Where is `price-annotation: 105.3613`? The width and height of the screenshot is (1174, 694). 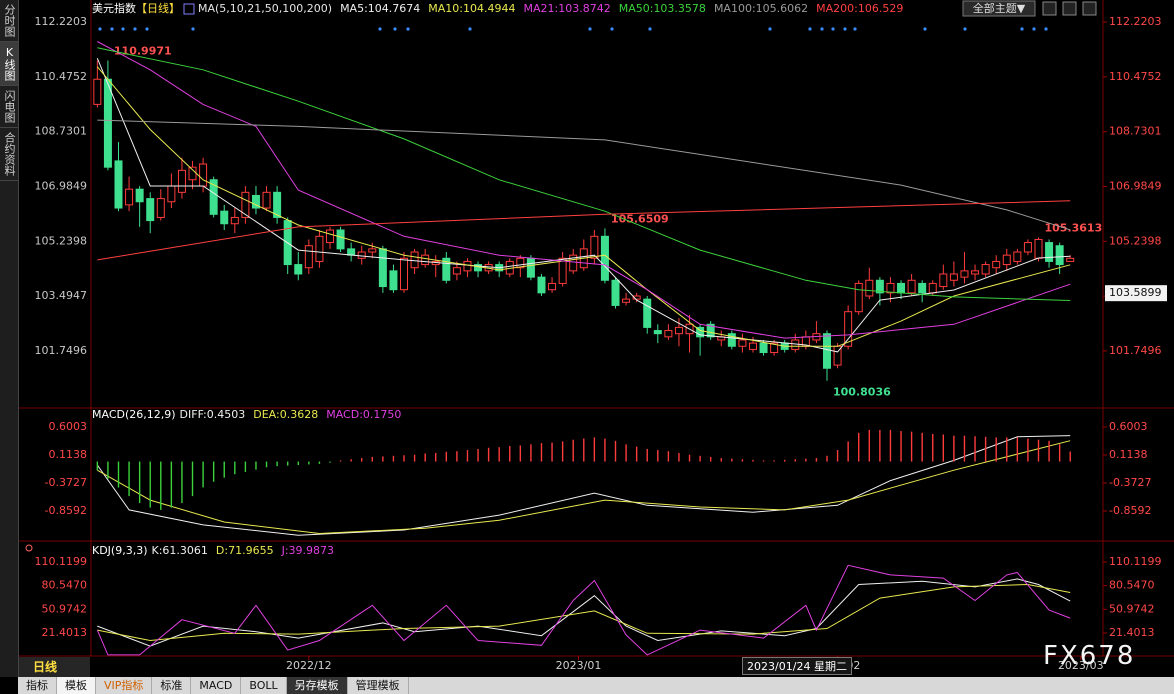 price-annotation: 105.3613 is located at coordinates (1073, 228).